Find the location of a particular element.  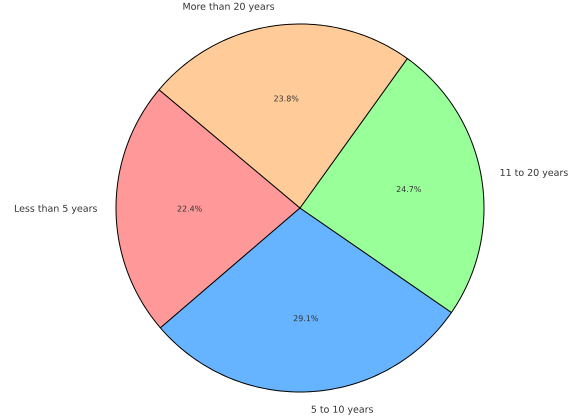

slice-label: 11 to 20 years is located at coordinates (534, 173).